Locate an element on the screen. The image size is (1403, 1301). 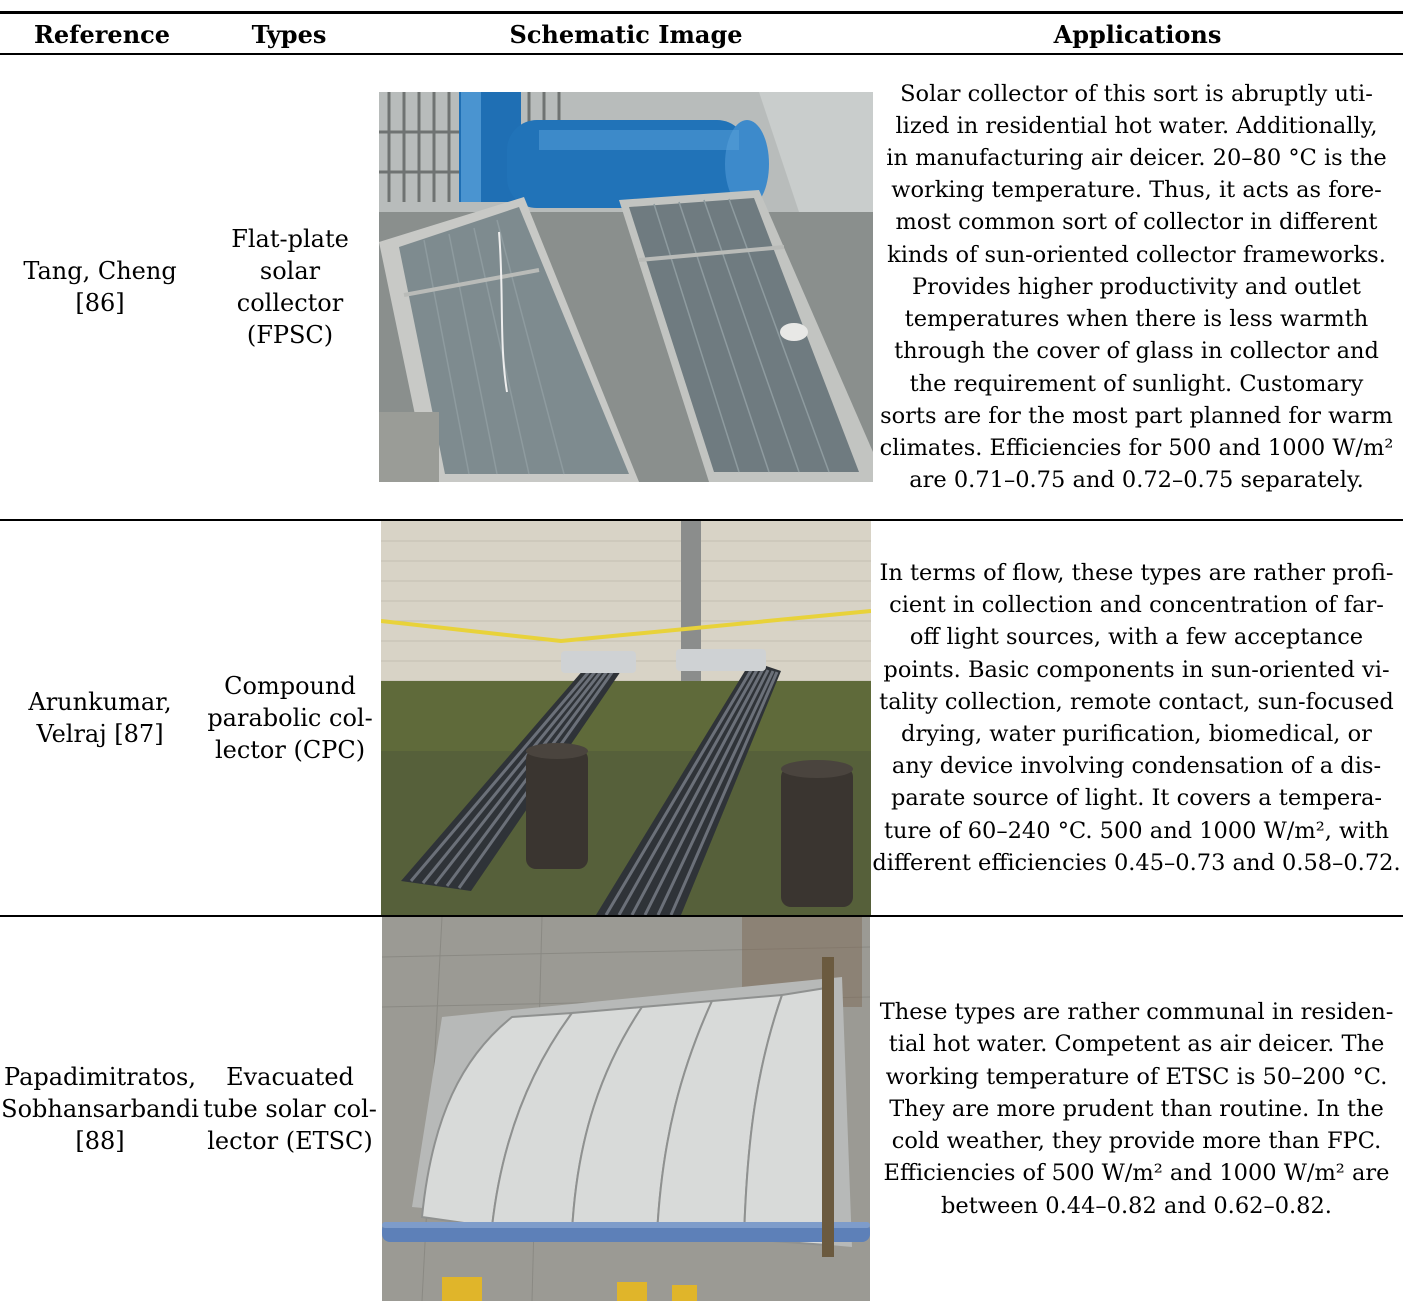
reference-cell: Tang, Cheng [86] is located at coordinates (100, 287).